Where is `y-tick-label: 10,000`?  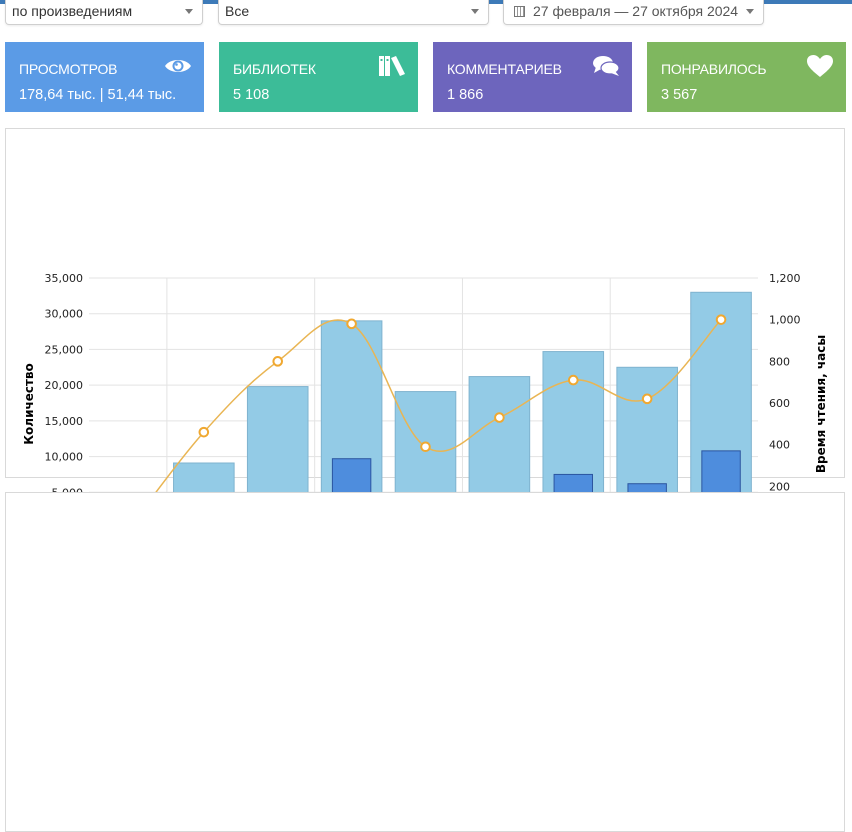
y-tick-label: 10,000 is located at coordinates (64, 457).